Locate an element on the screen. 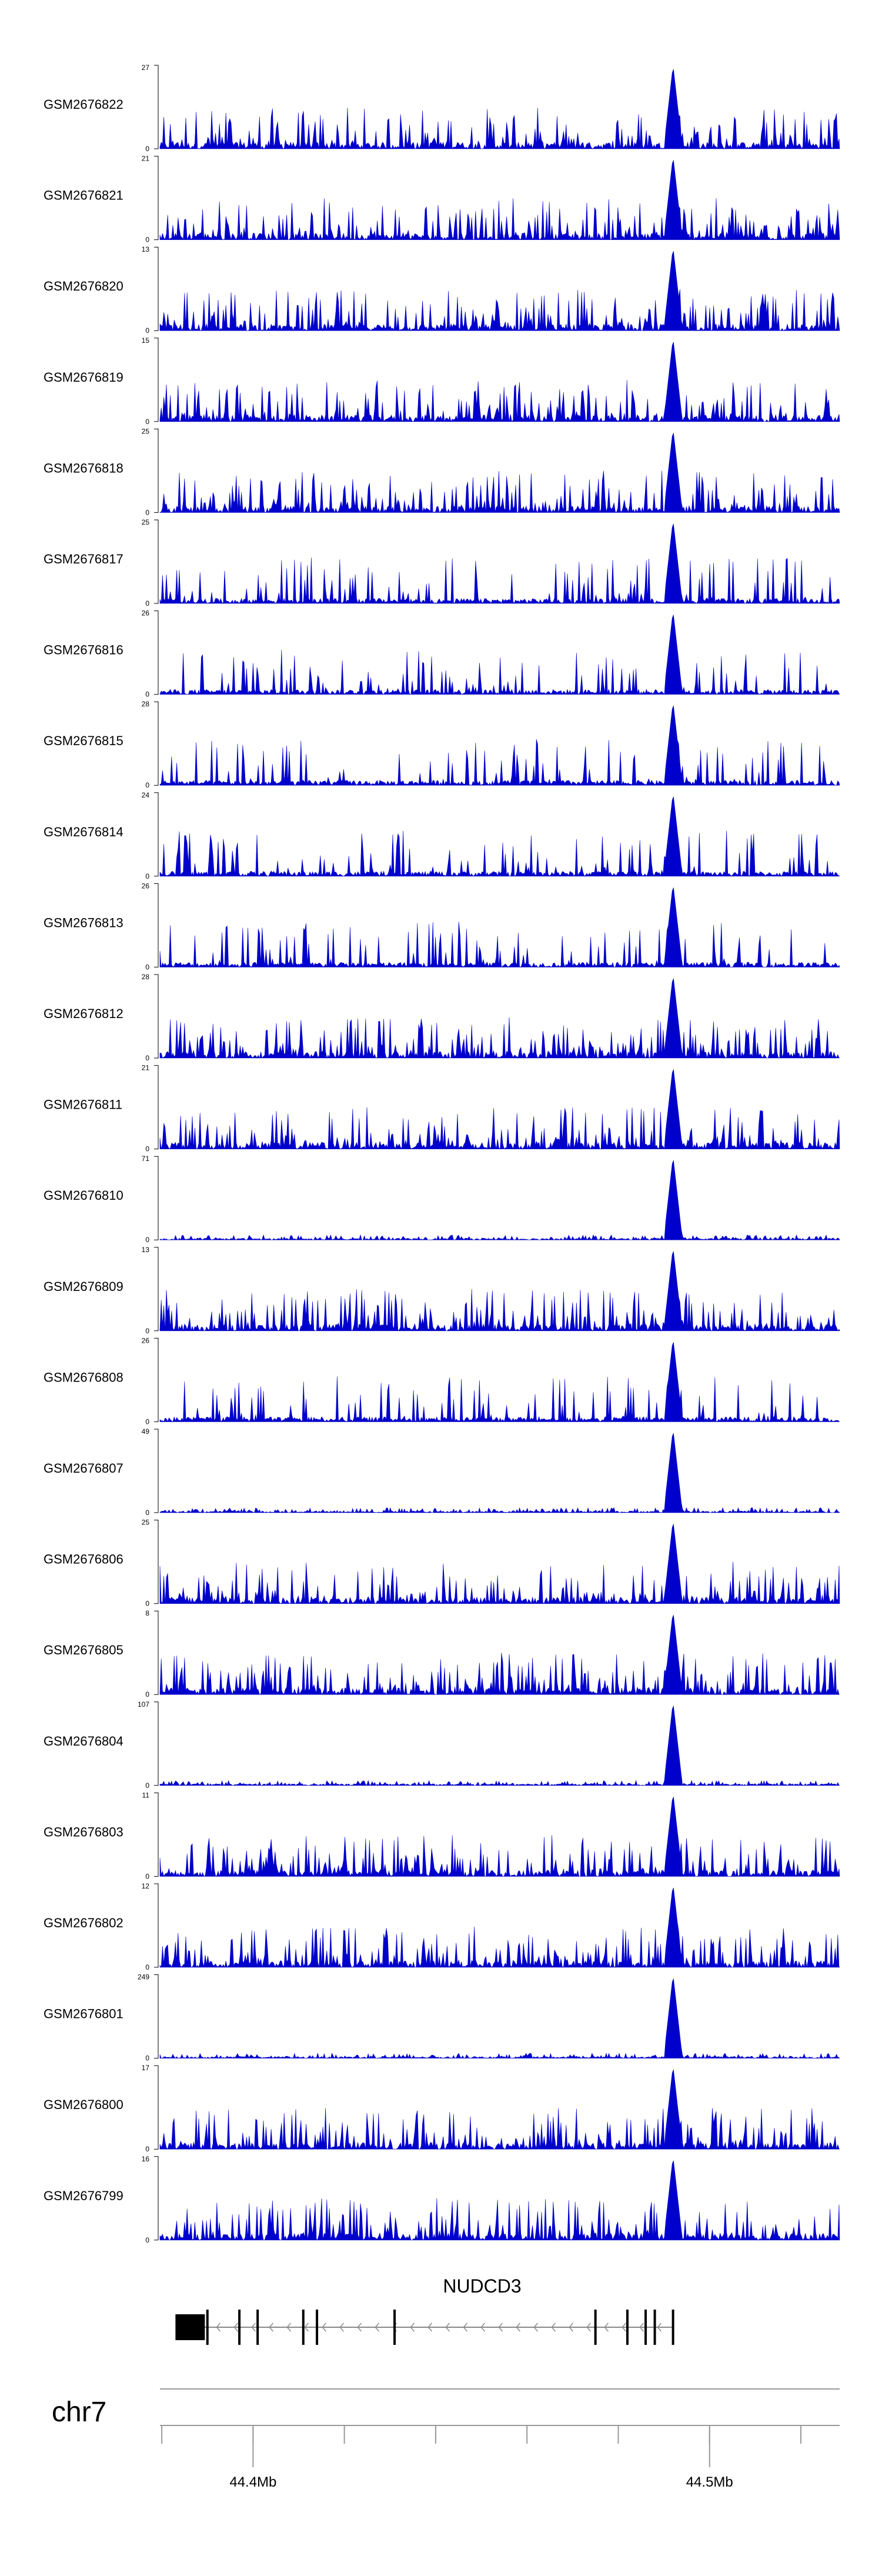 The height and width of the screenshot is (2576, 882). track-ymax-label: 16 is located at coordinates (146, 2159).